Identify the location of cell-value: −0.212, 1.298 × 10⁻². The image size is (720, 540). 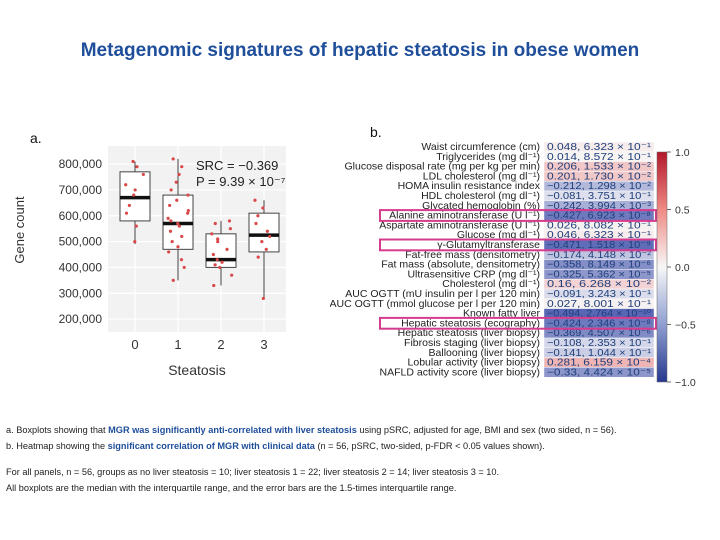
(599, 186).